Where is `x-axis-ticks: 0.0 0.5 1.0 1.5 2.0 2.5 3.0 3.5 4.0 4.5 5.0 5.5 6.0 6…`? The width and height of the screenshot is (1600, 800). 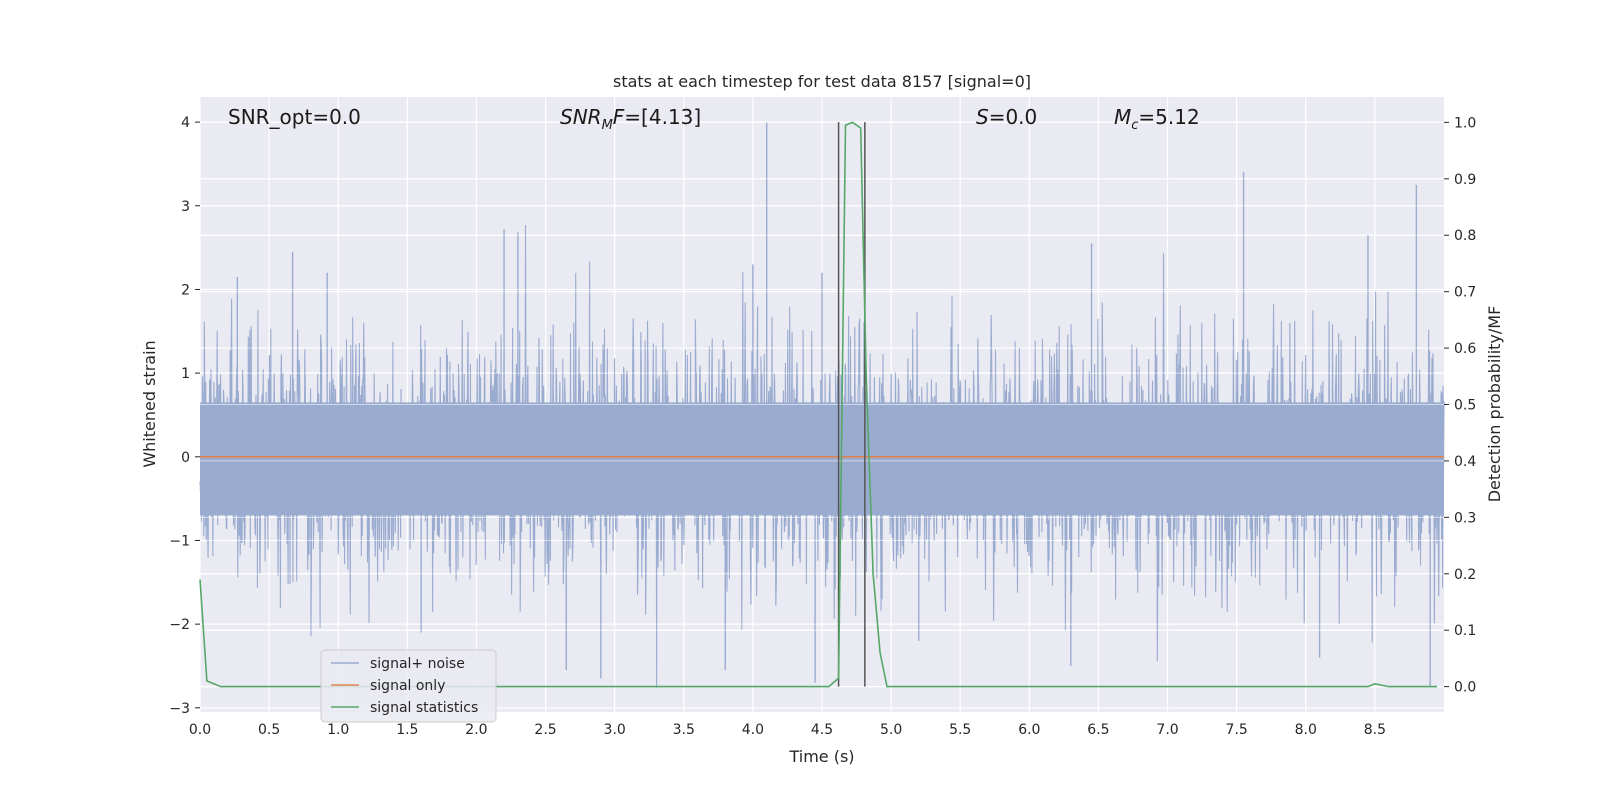
x-axis-ticks: 0.0 0.5 1.0 1.5 2.0 2.5 3.0 3.5 4.0 4.5 5.0 5.5 6.0 6… is located at coordinates (787, 730).